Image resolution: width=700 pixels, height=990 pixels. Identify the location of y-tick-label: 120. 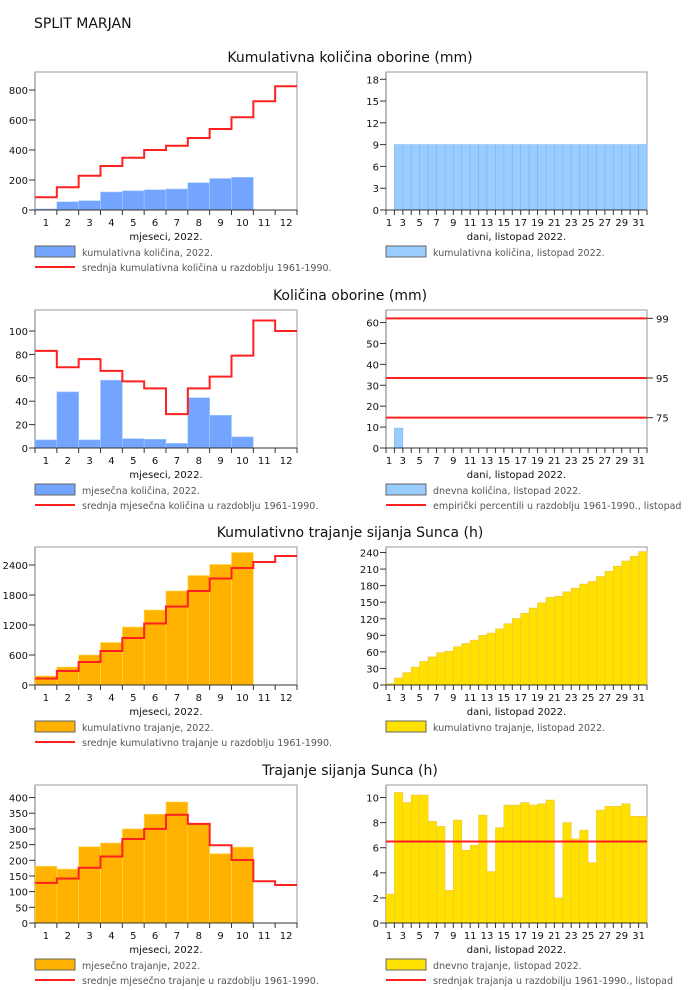
(369, 620).